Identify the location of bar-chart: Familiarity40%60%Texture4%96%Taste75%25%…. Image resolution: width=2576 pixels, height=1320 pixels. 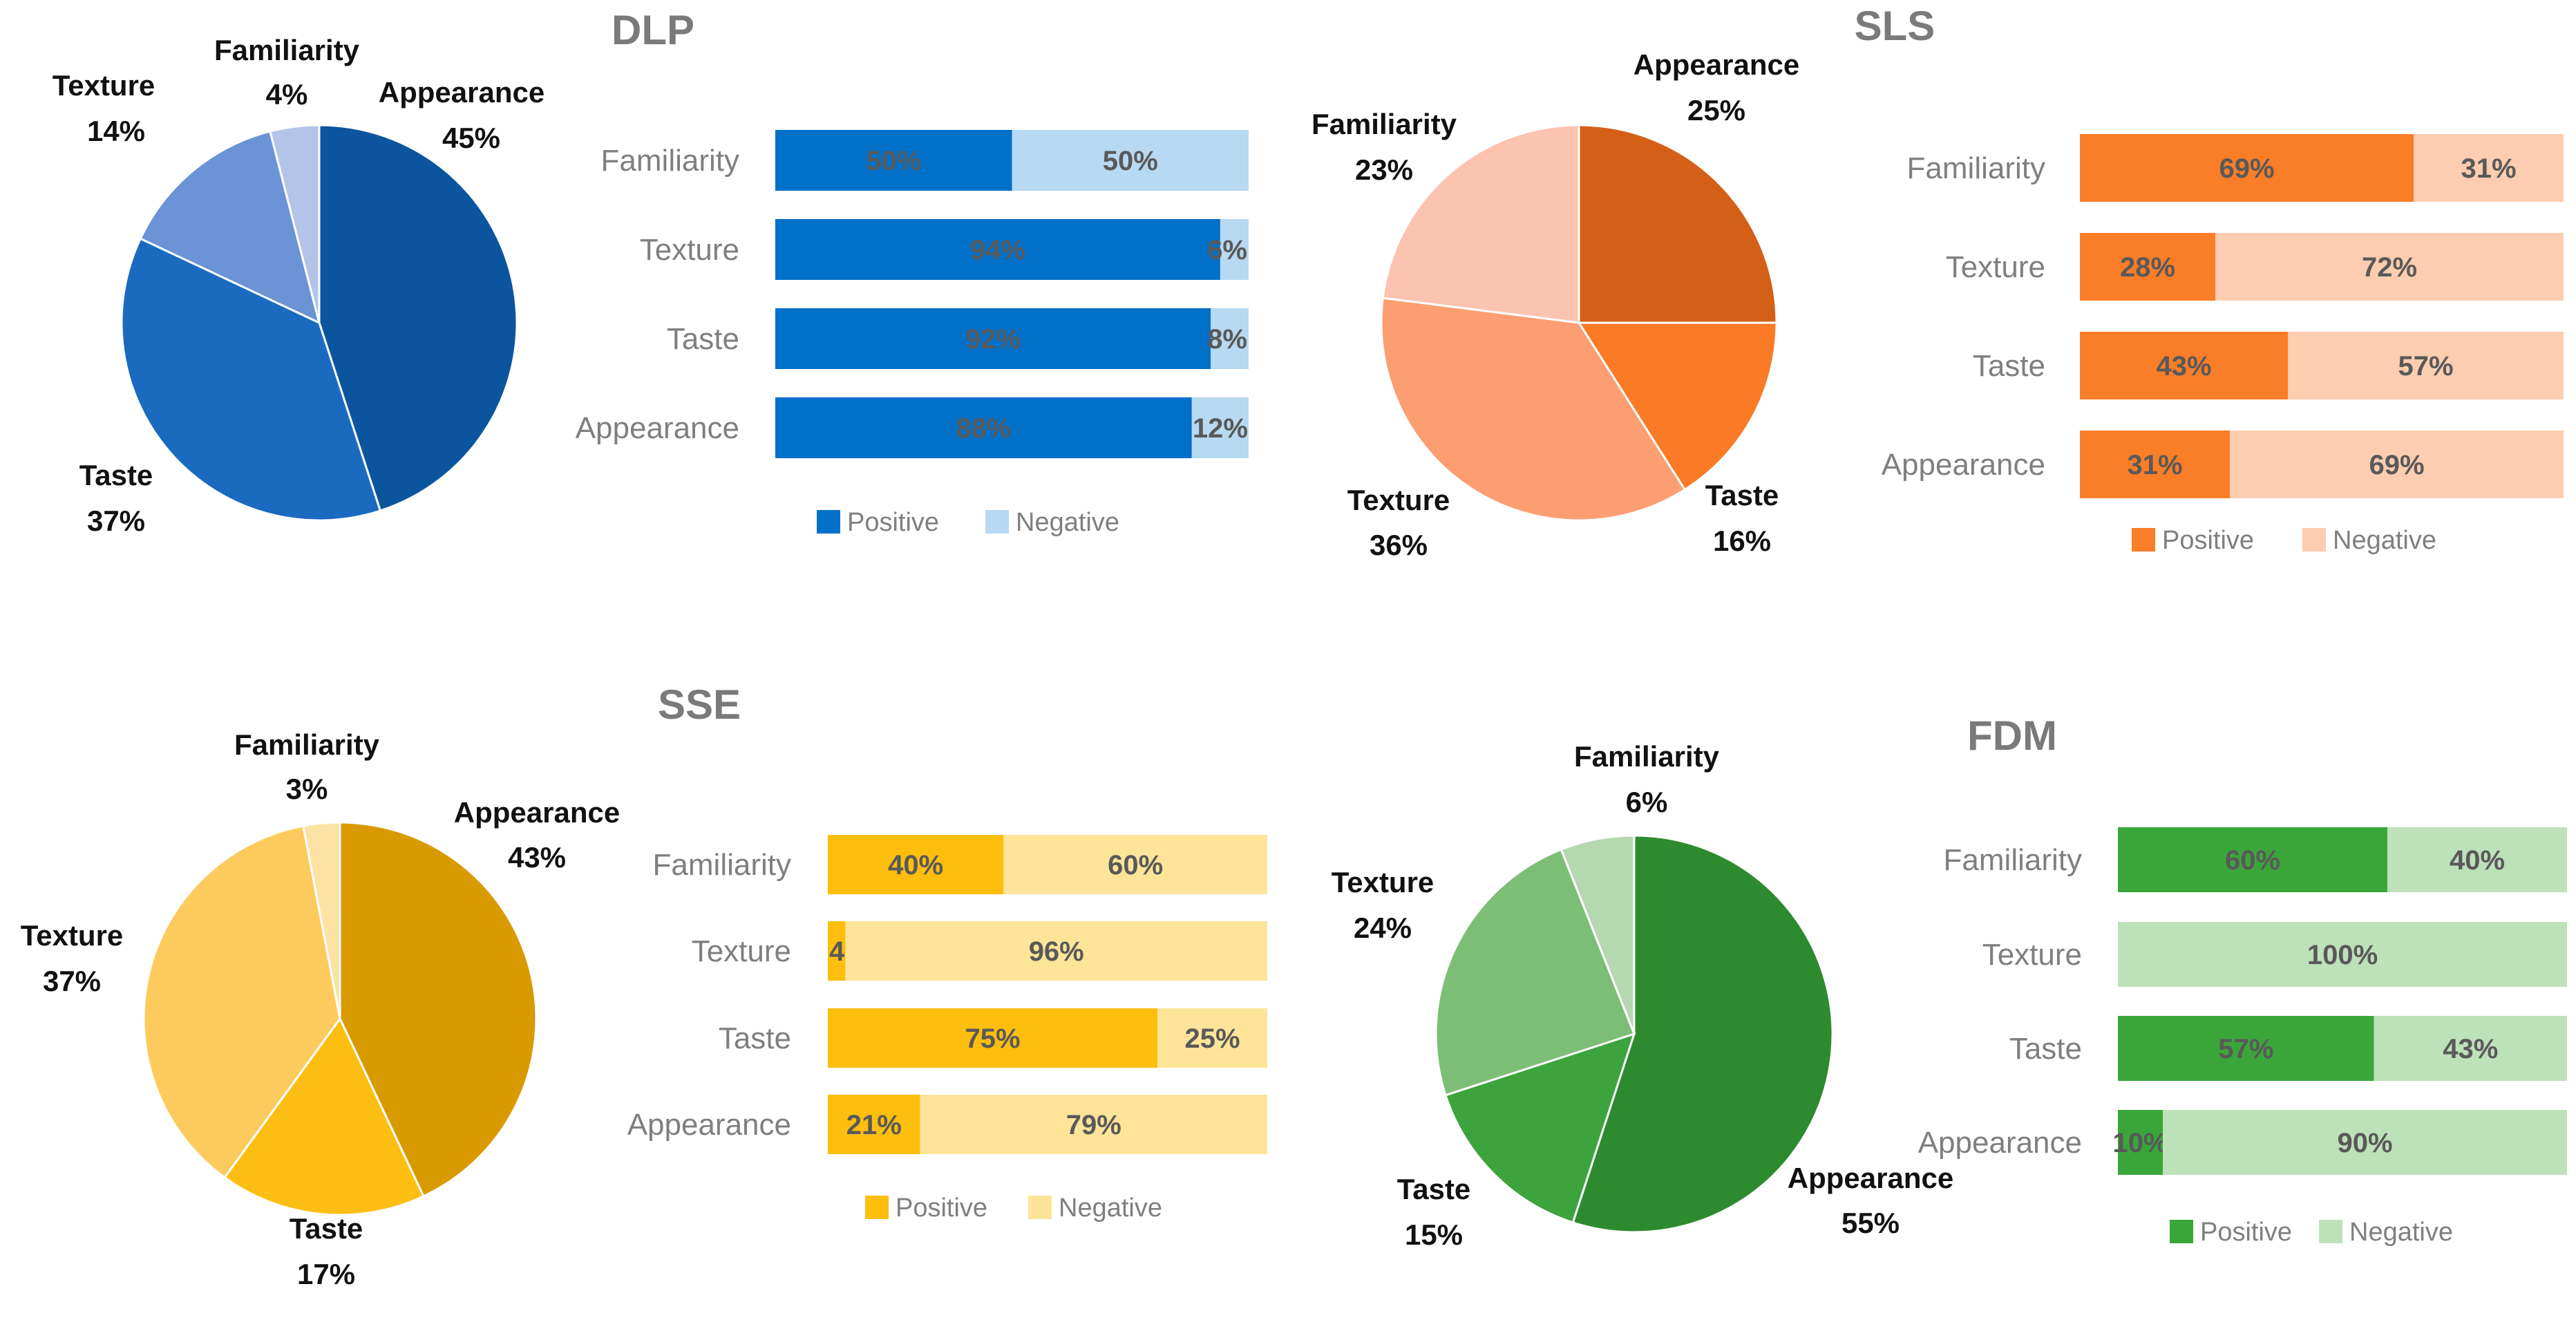
(947, 1029).